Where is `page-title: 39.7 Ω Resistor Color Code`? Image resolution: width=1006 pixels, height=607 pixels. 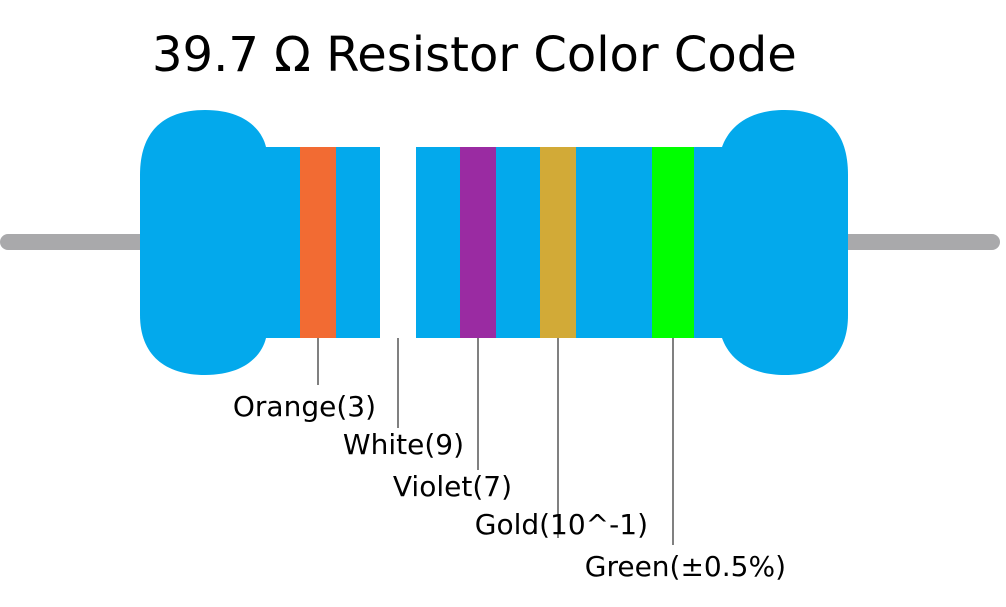 page-title: 39.7 Ω Resistor Color Code is located at coordinates (474, 55).